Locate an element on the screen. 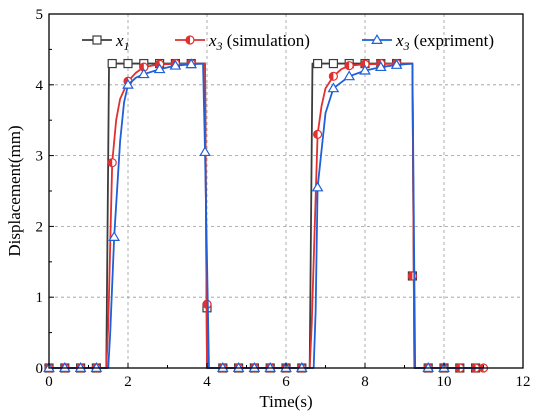  y-tick-label: 0 is located at coordinates (40, 369).